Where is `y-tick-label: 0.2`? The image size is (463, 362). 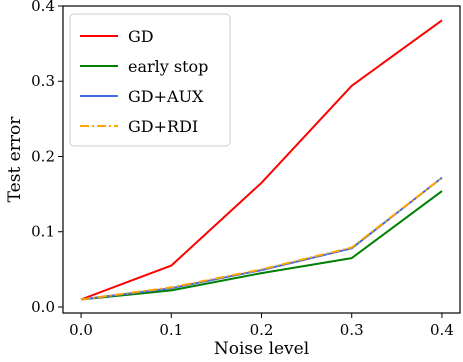
y-tick-label: 0.2 is located at coordinates (43, 156).